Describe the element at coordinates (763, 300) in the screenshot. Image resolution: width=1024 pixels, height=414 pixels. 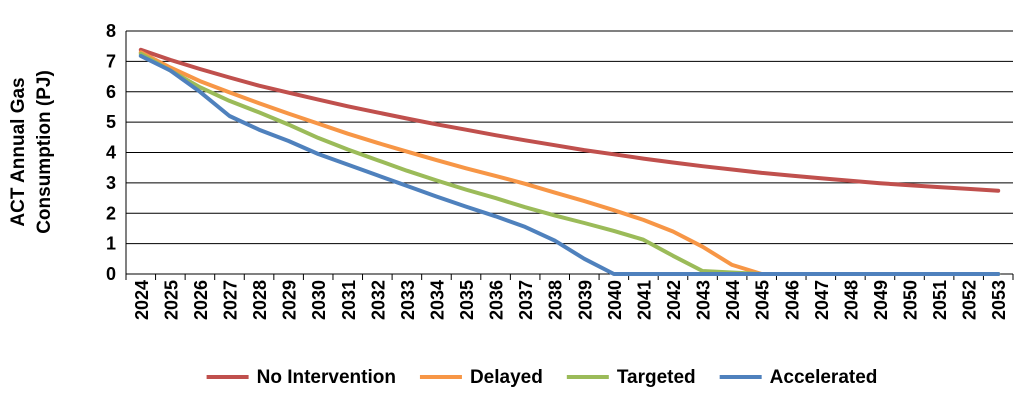
I see `x-tick-label: 2045` at that location.